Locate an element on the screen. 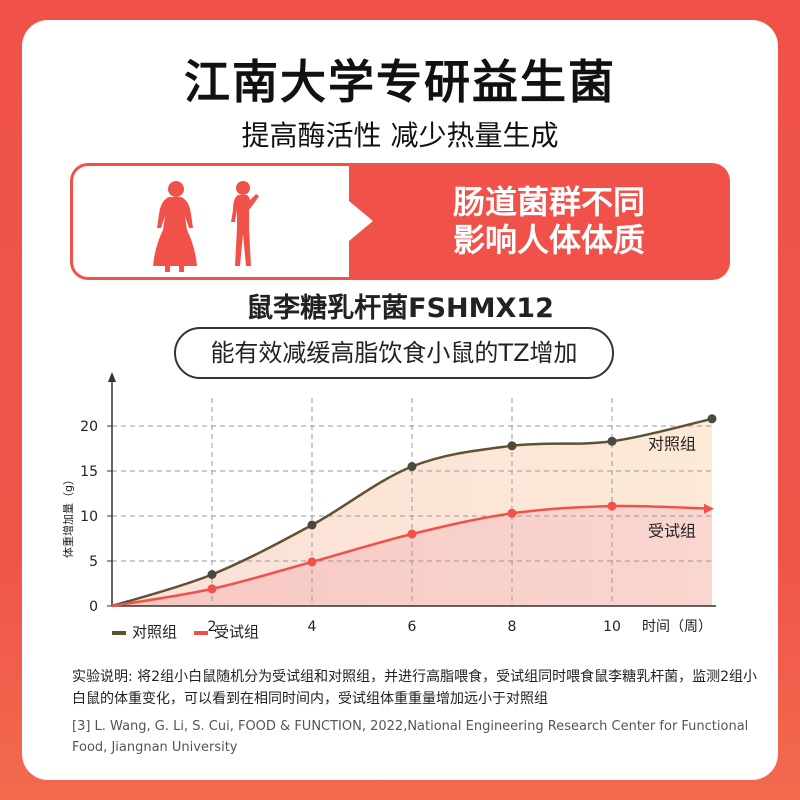 The height and width of the screenshot is (800, 800). legend-control: 对照组 is located at coordinates (145, 631).